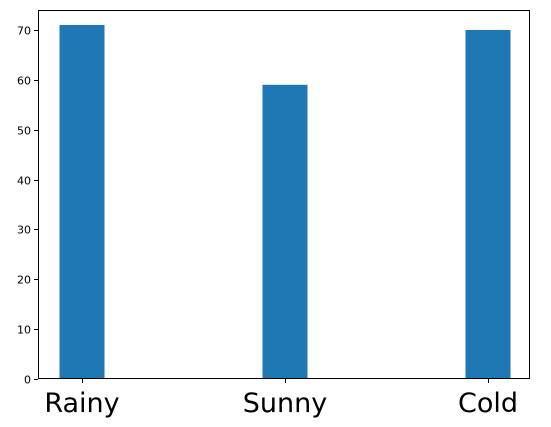  I want to click on y-tick-label: 10, so click(24, 330).